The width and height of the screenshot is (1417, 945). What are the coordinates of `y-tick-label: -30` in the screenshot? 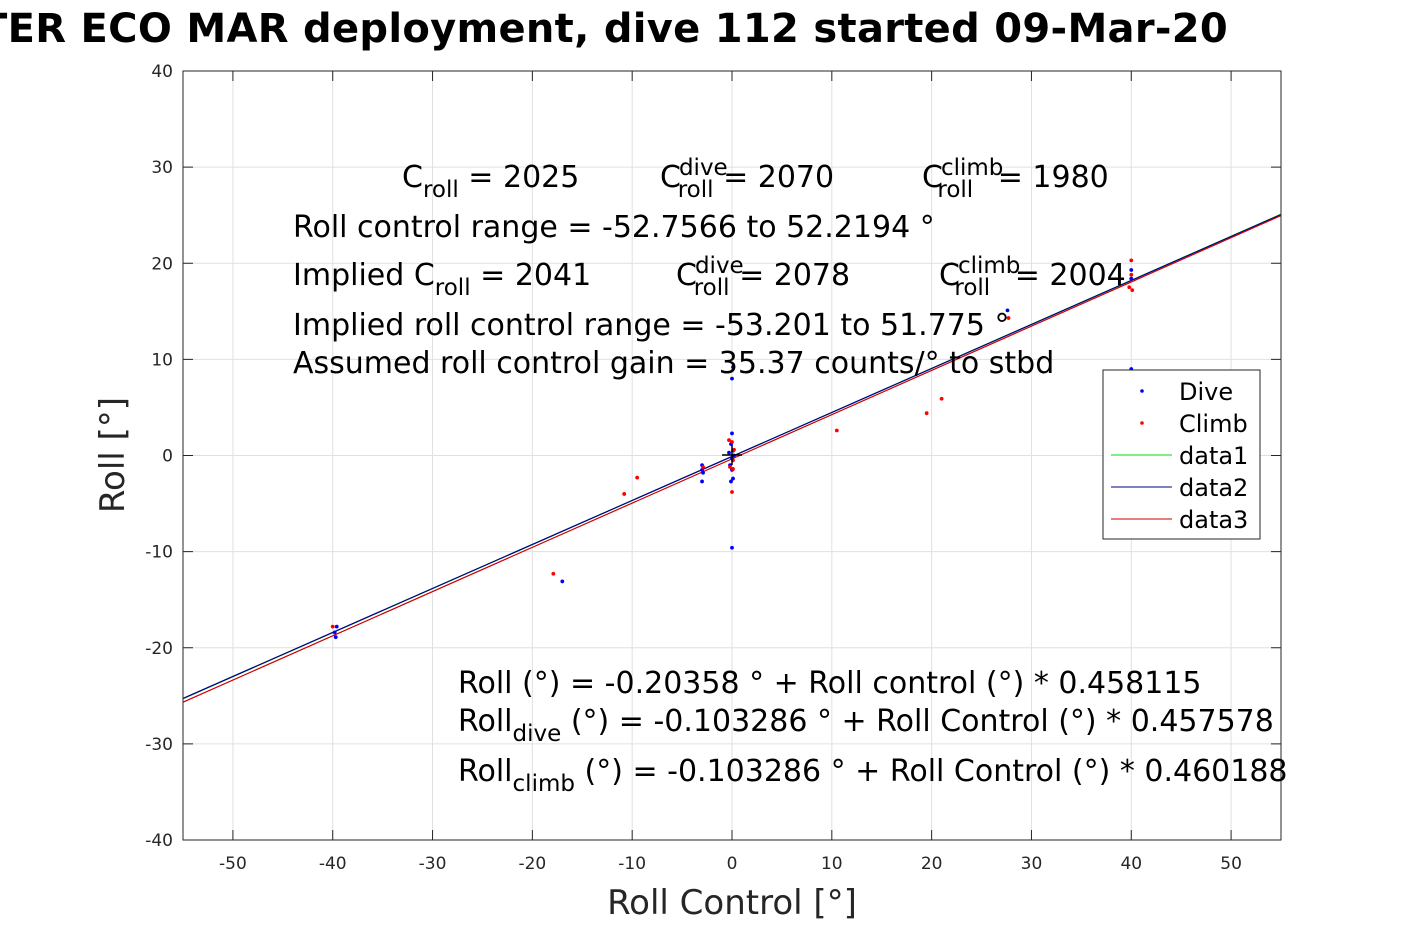 It's located at (159, 745).